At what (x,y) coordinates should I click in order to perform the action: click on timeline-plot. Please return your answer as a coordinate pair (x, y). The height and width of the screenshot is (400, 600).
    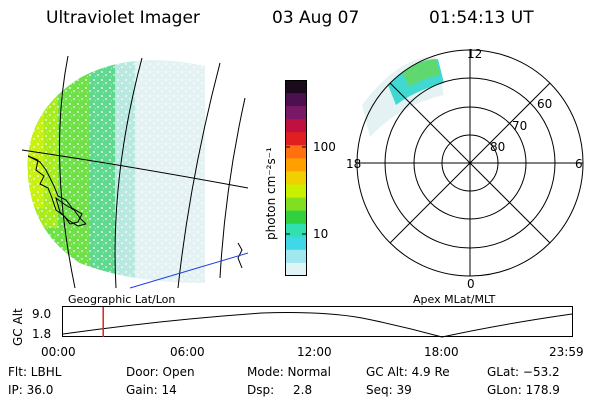
    Looking at the image, I should click on (317, 322).